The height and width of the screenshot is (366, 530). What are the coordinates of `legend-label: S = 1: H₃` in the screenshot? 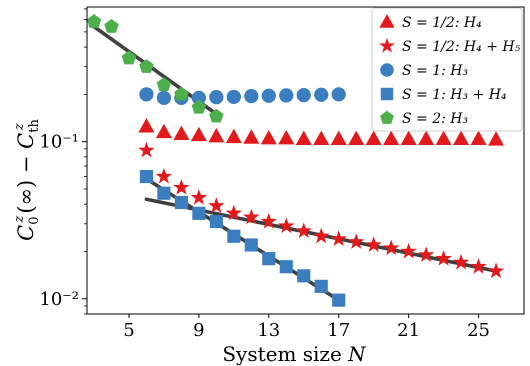 It's located at (435, 71).